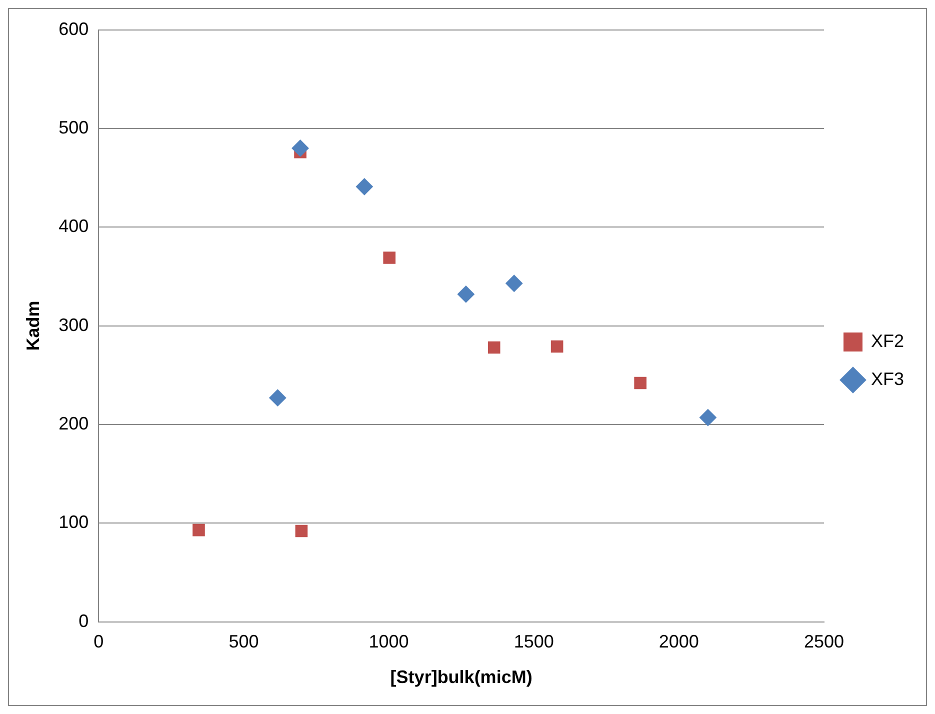 The height and width of the screenshot is (714, 935). I want to click on y-axis-title: Kadm, so click(32, 325).